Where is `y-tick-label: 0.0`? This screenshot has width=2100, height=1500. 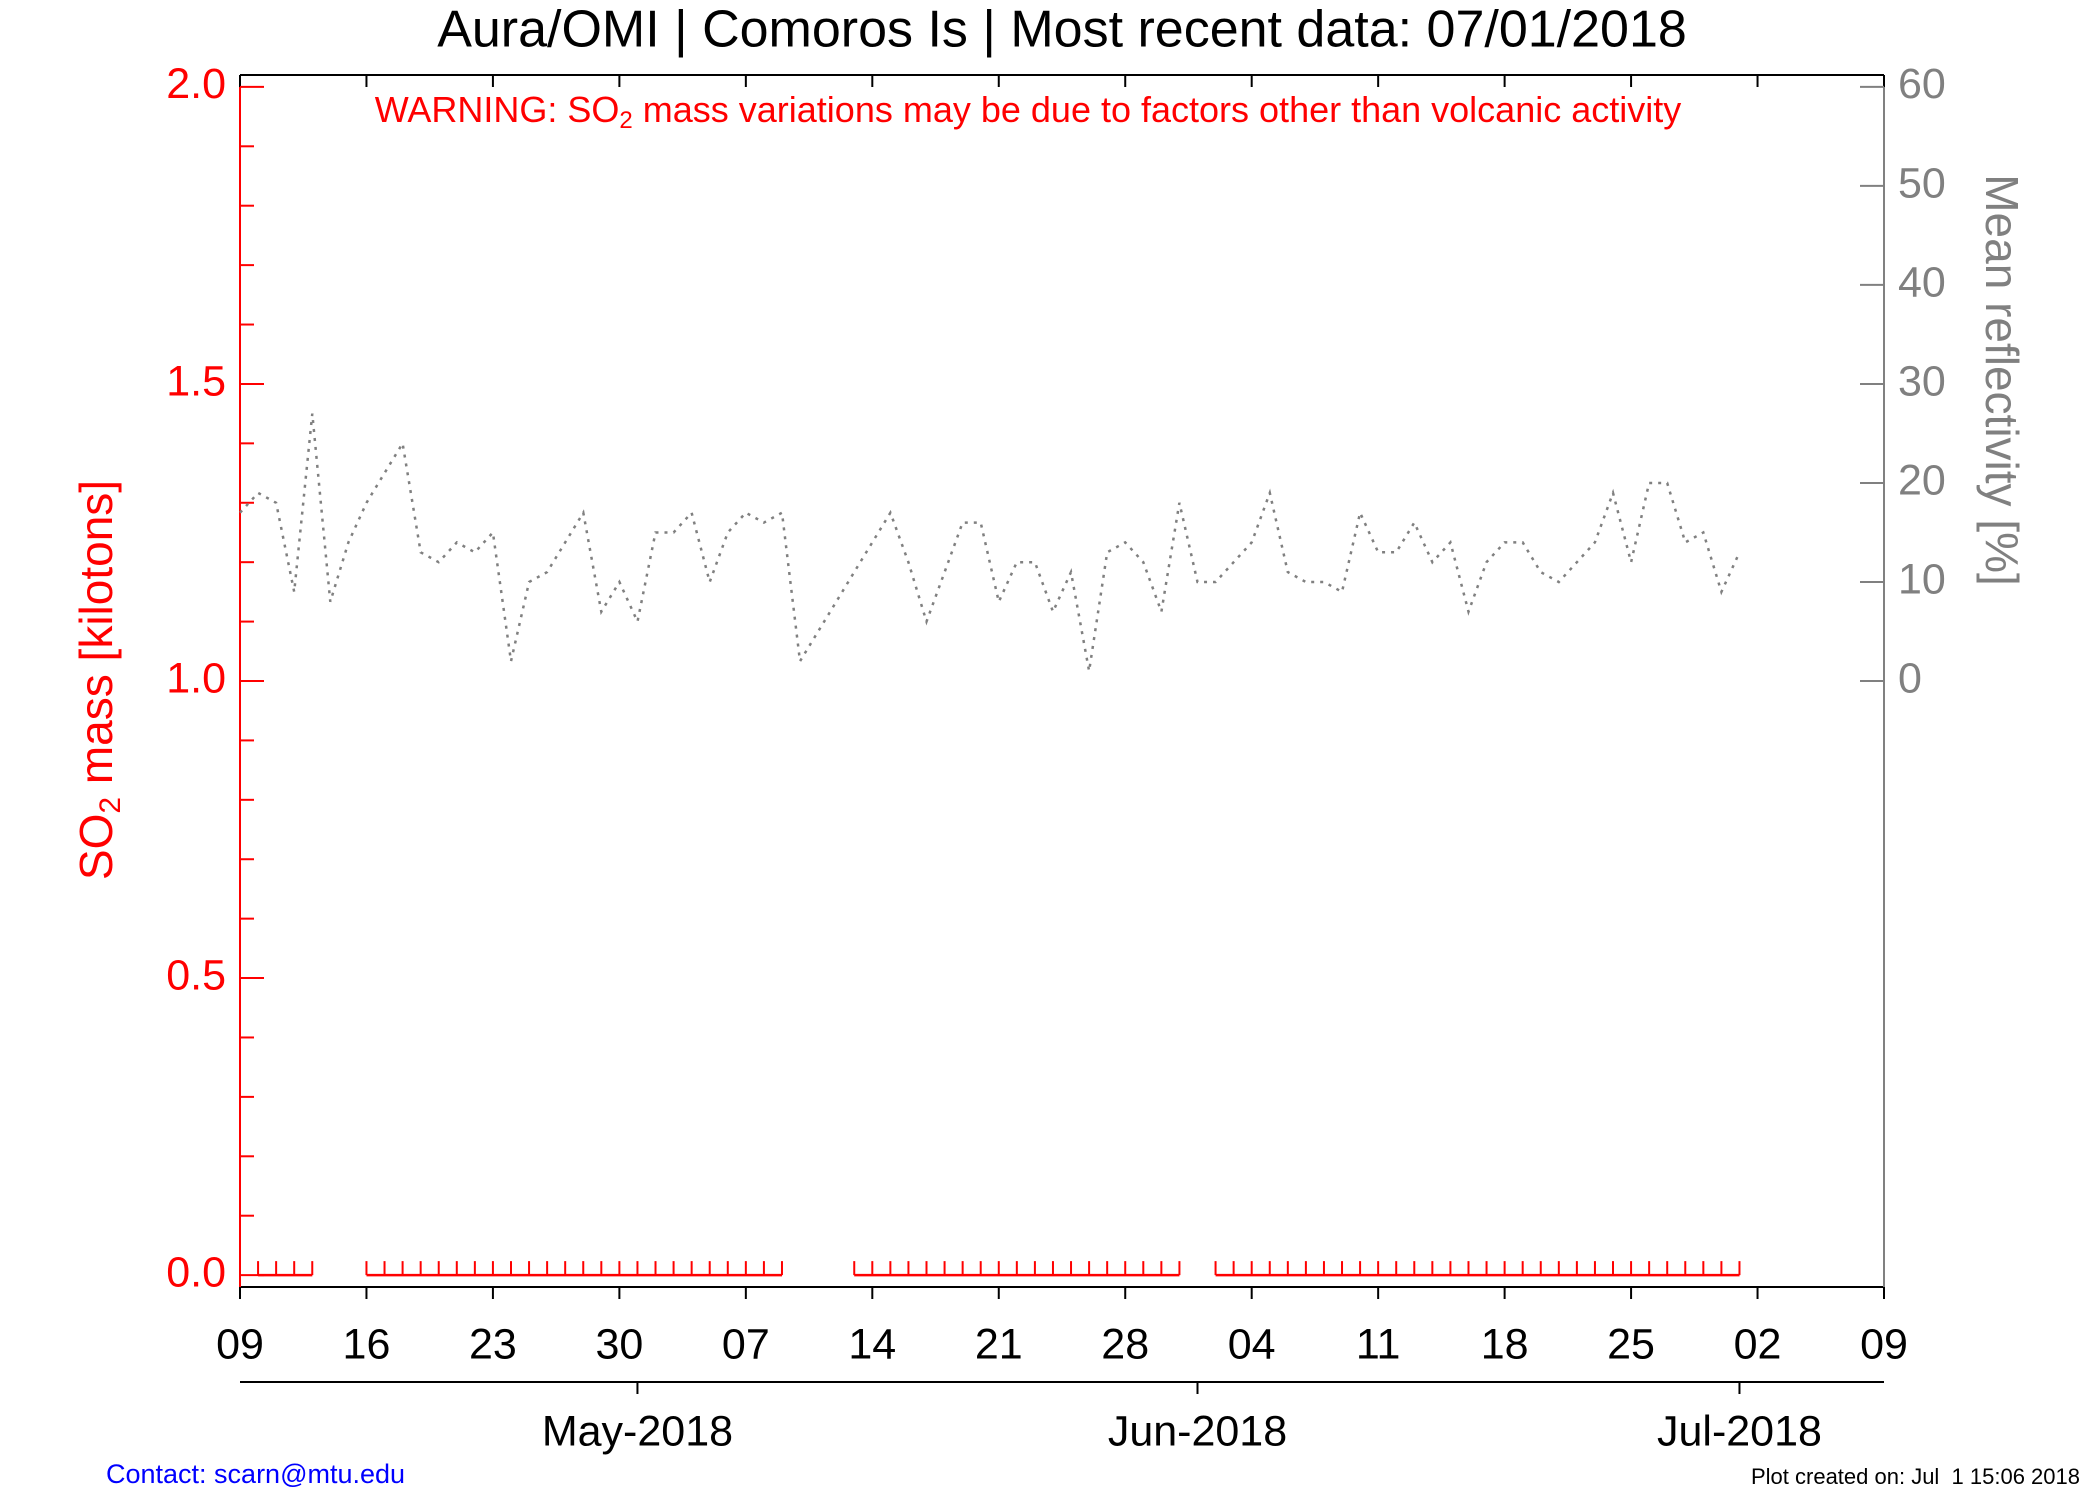 y-tick-label: 0.0 is located at coordinates (196, 1272).